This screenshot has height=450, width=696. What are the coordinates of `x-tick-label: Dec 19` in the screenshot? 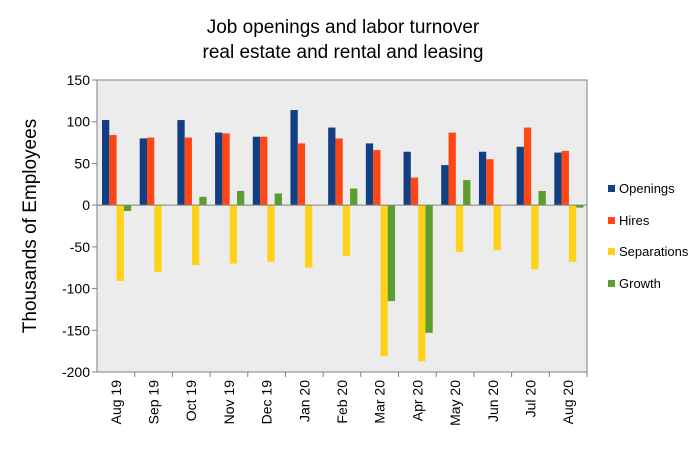 It's located at (267, 402).